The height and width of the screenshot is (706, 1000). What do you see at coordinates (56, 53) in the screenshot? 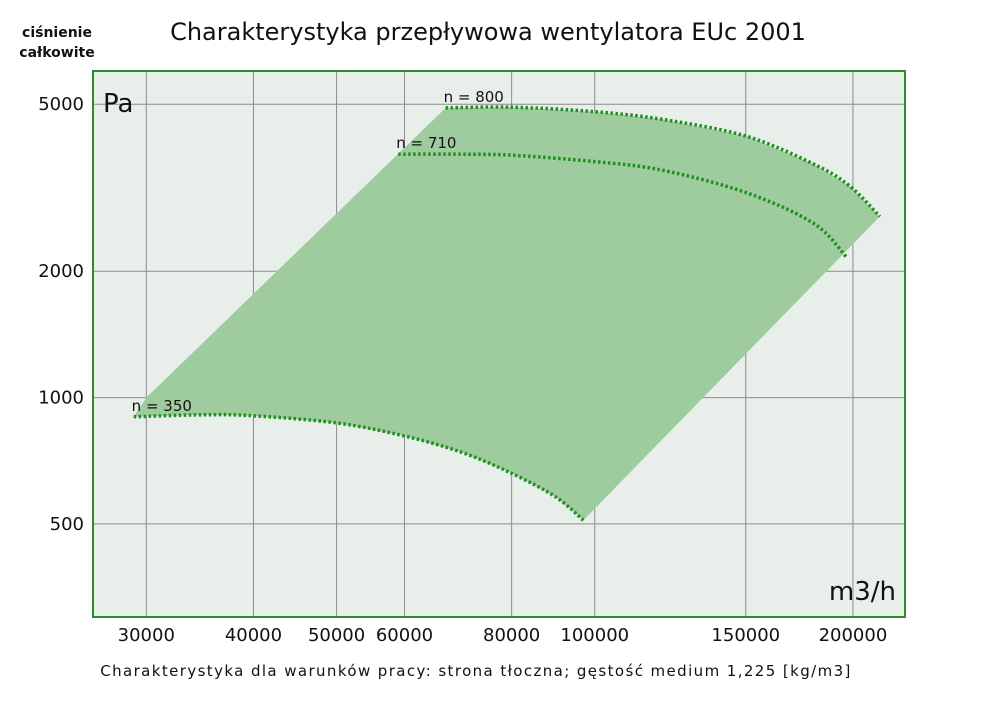
I see `y-axis-label-line2: całkowite` at bounding box center [56, 53].